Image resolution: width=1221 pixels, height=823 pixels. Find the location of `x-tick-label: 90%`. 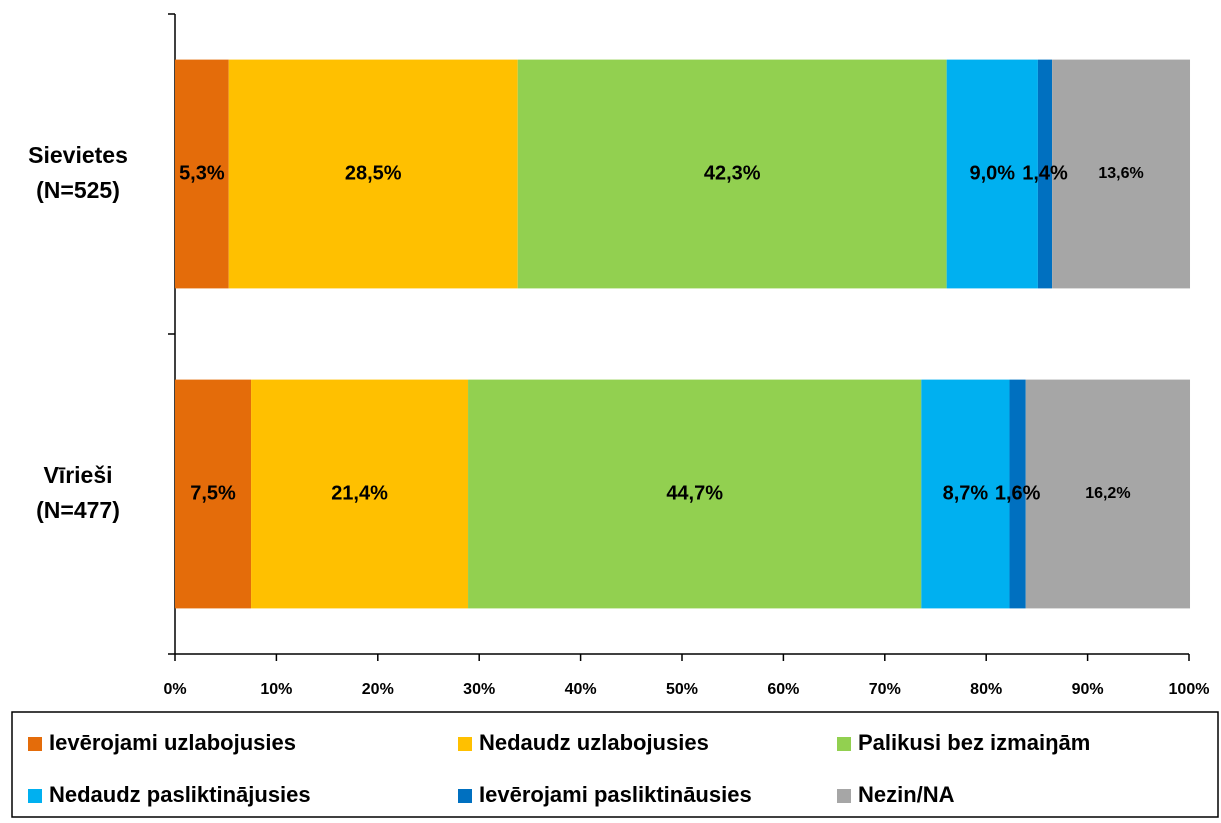

x-tick-label: 90% is located at coordinates (1088, 689).